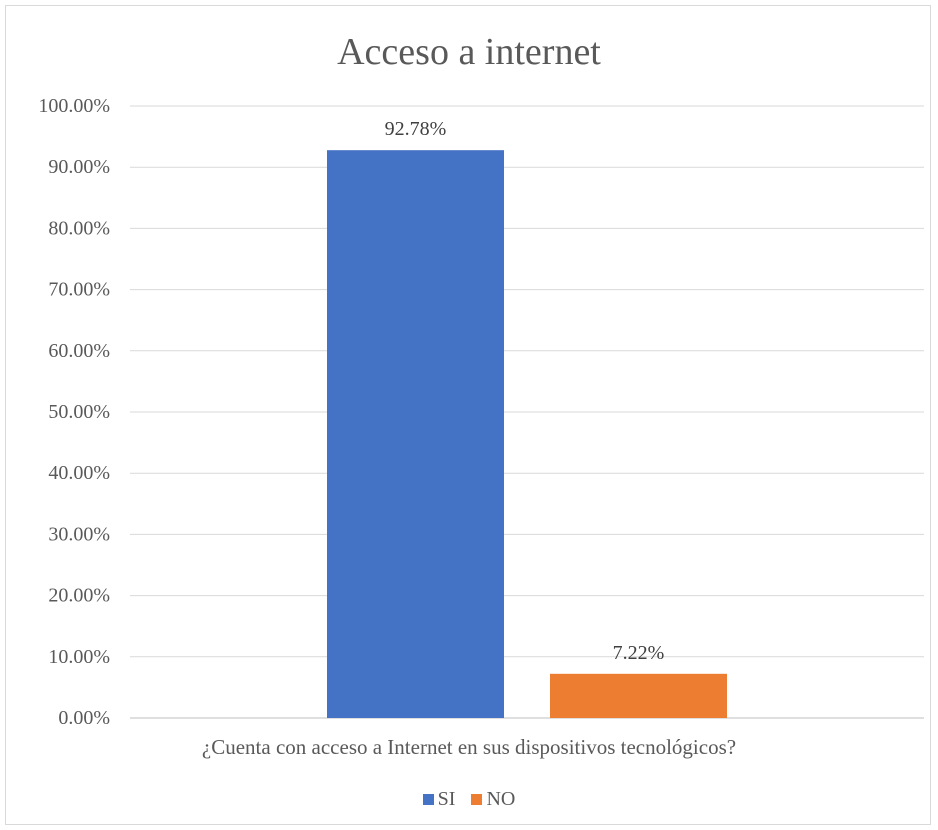  What do you see at coordinates (84, 718) in the screenshot?
I see `y-tick-label: 0.00%` at bounding box center [84, 718].